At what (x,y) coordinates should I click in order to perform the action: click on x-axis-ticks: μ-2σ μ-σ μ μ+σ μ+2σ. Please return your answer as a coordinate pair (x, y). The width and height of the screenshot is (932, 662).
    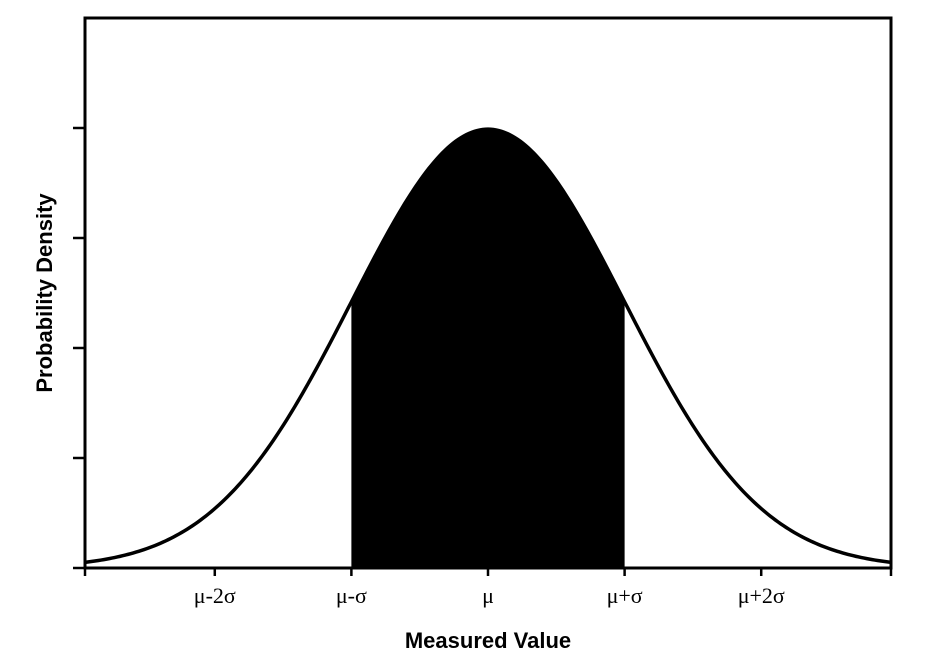
    Looking at the image, I should click on (488, 588).